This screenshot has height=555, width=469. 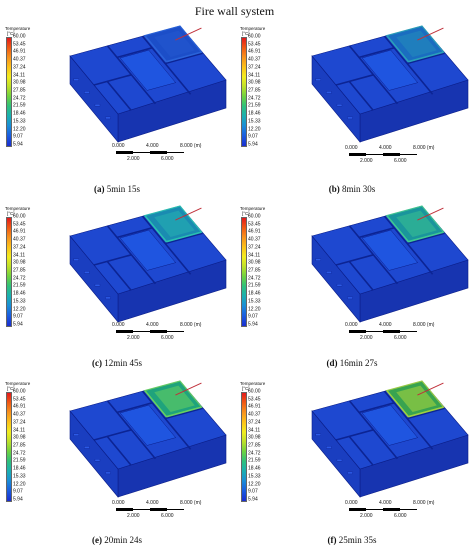 What do you see at coordinates (19, 391) in the screenshot?
I see `legend-tick-label: 60.00` at bounding box center [19, 391].